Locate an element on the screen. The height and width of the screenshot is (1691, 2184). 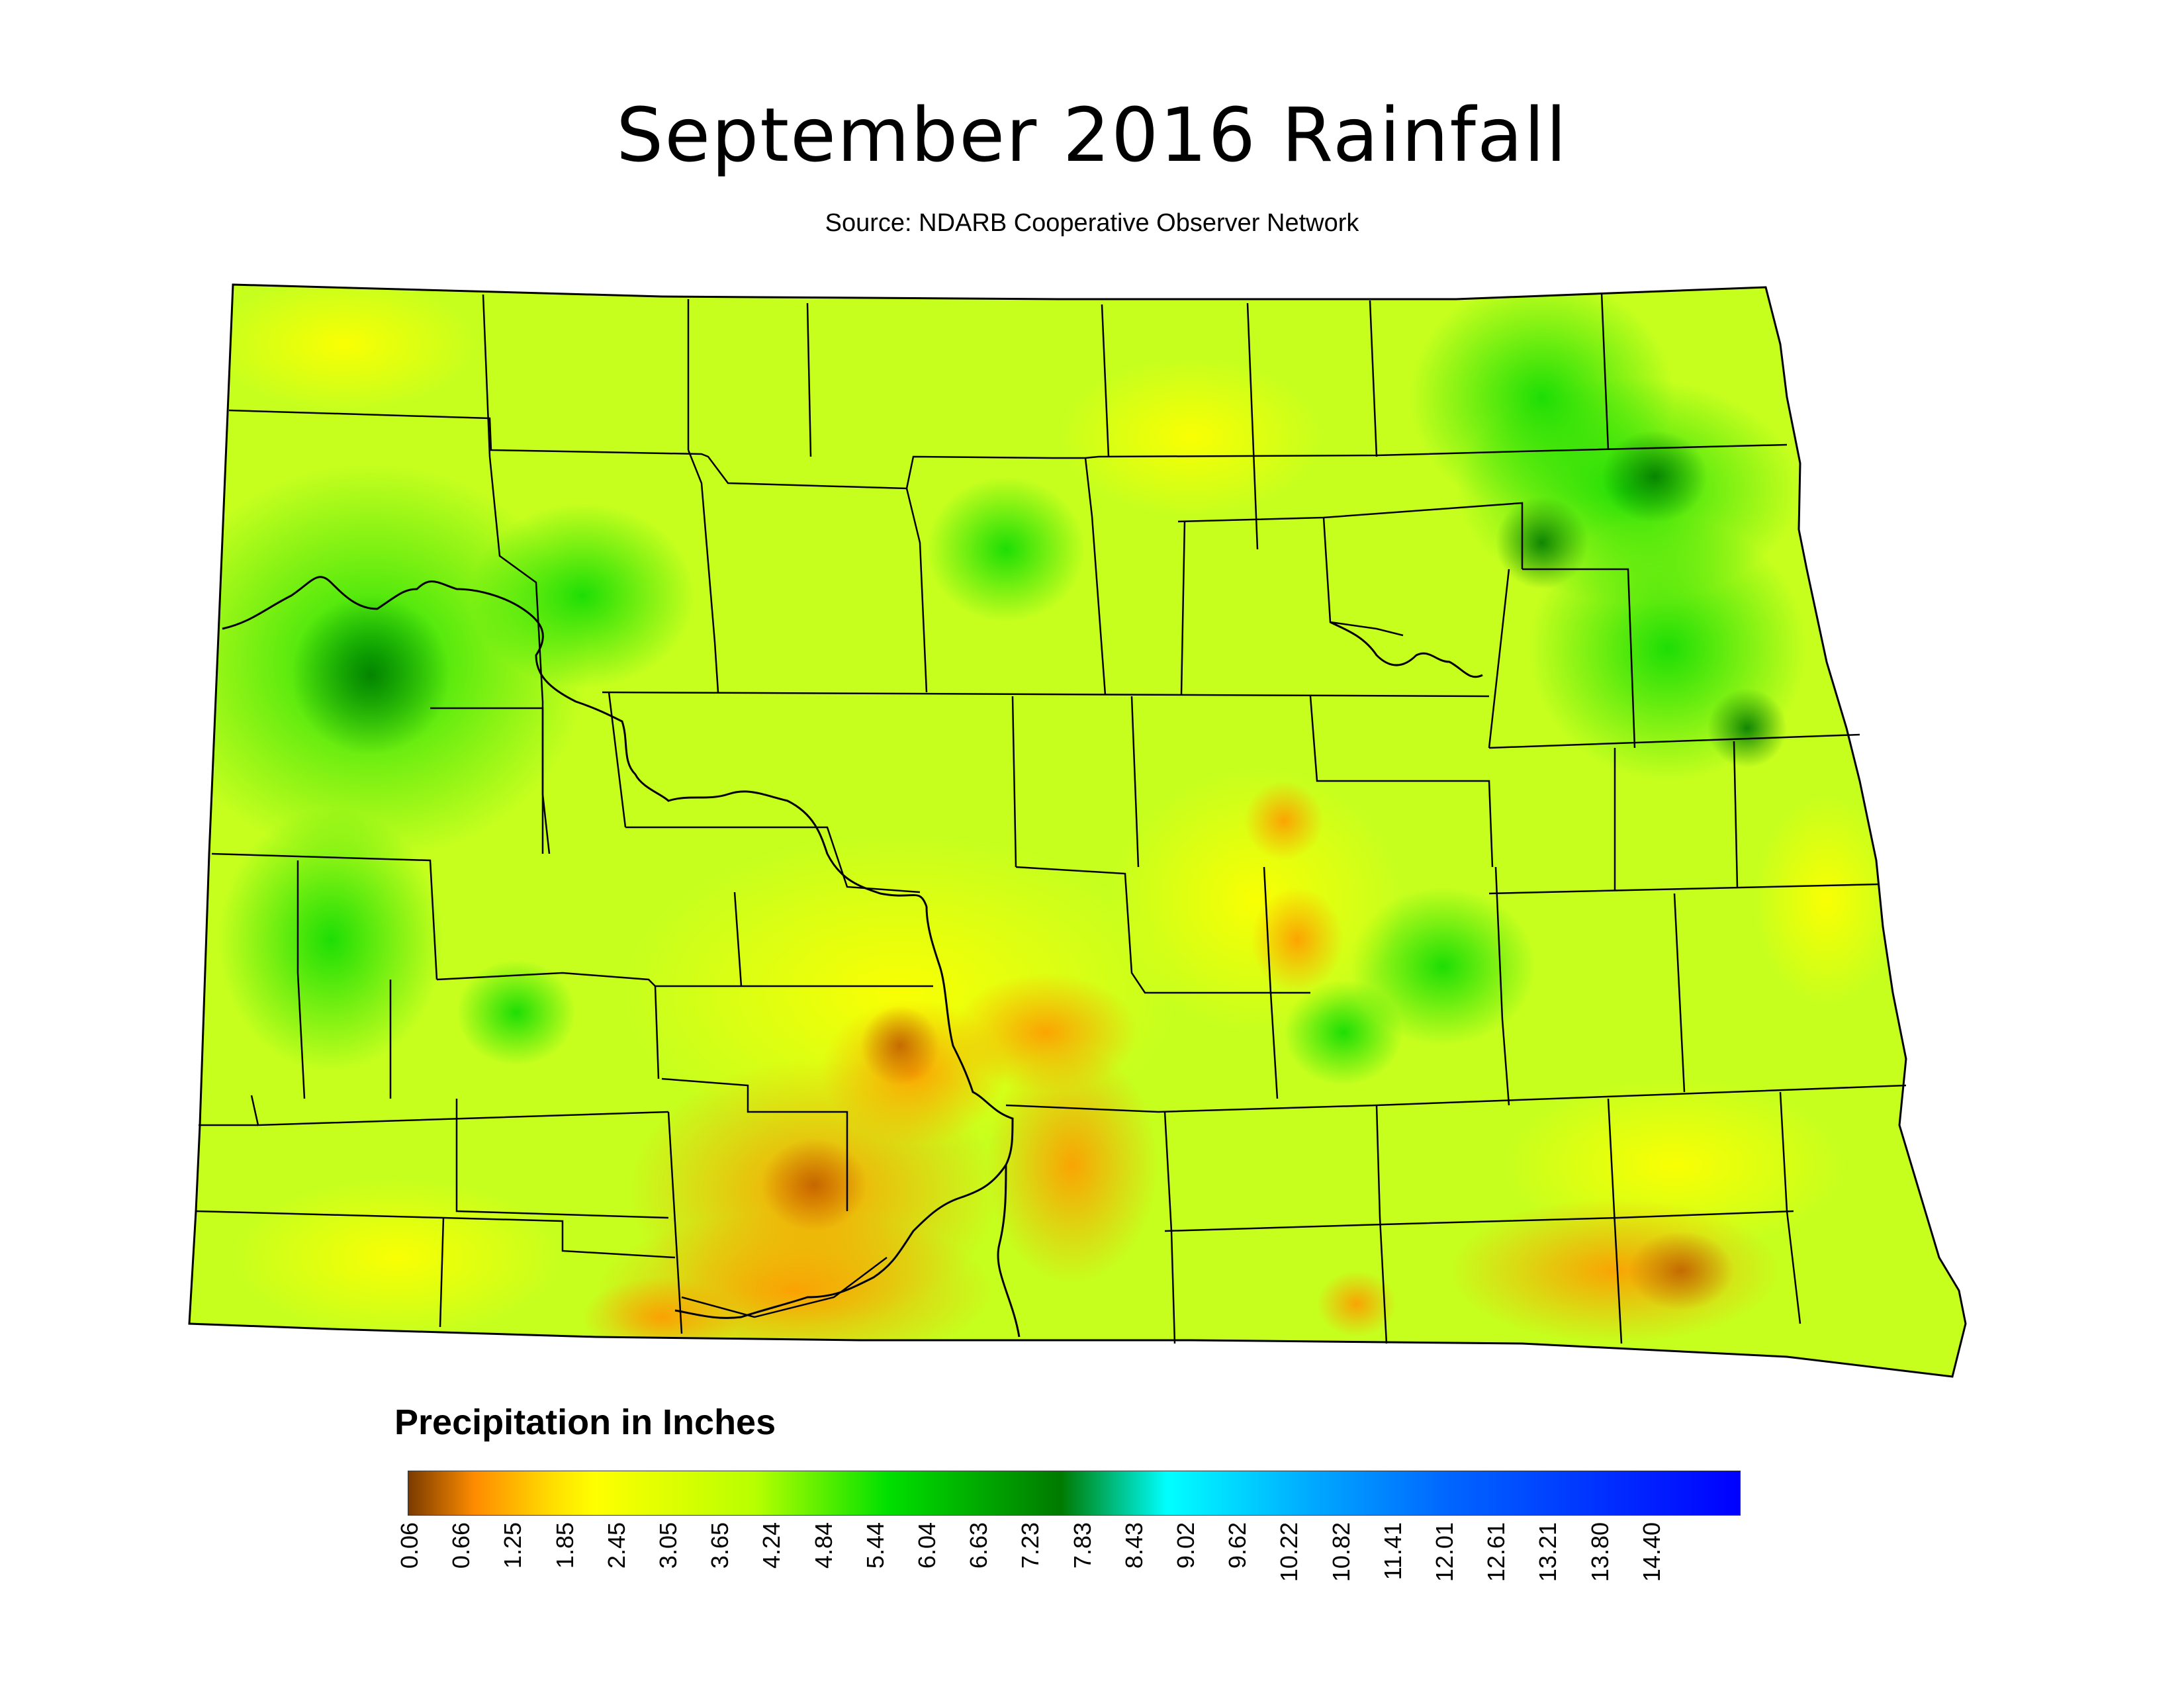
map-title: September 2016 Rainfall is located at coordinates (1092, 136).